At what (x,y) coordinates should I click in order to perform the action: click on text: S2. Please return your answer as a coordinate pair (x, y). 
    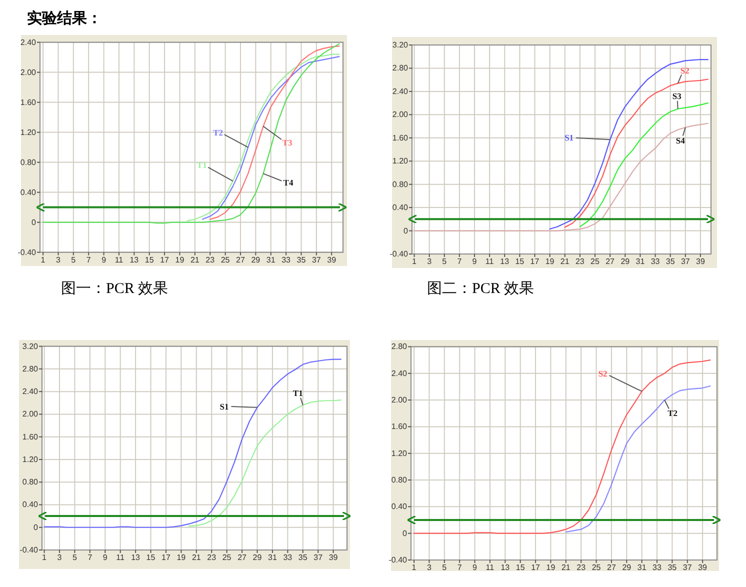
    Looking at the image, I should click on (603, 373).